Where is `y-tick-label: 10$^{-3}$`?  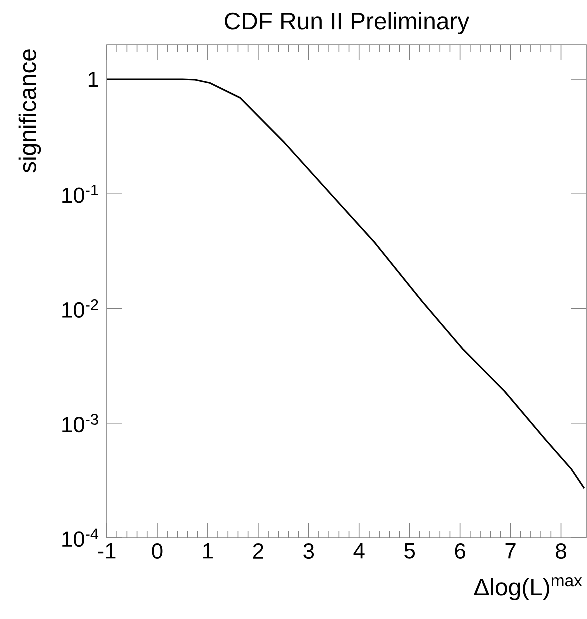 y-tick-label: 10$^{-3}$ is located at coordinates (80, 423).